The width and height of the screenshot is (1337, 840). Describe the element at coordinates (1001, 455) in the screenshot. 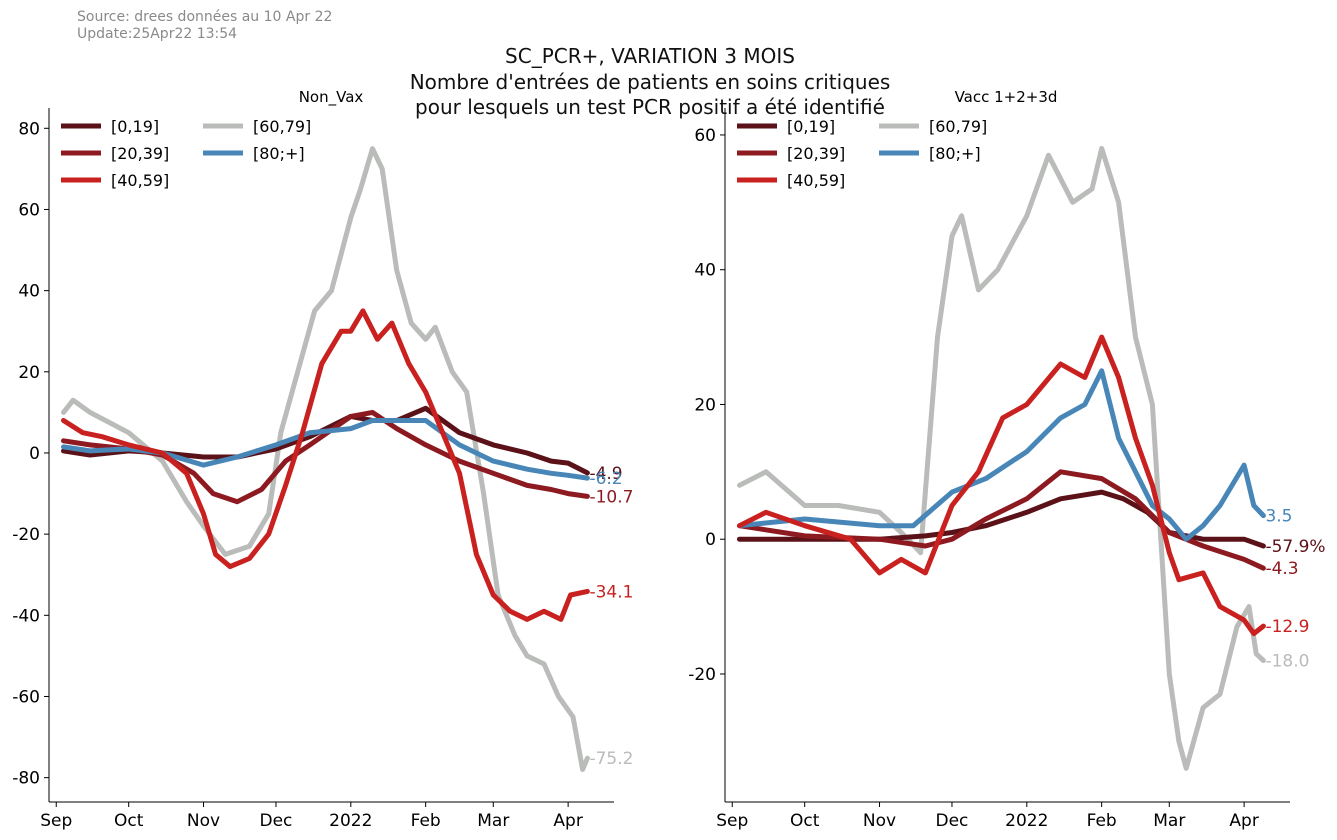

I see `vacc-series-80-line` at that location.